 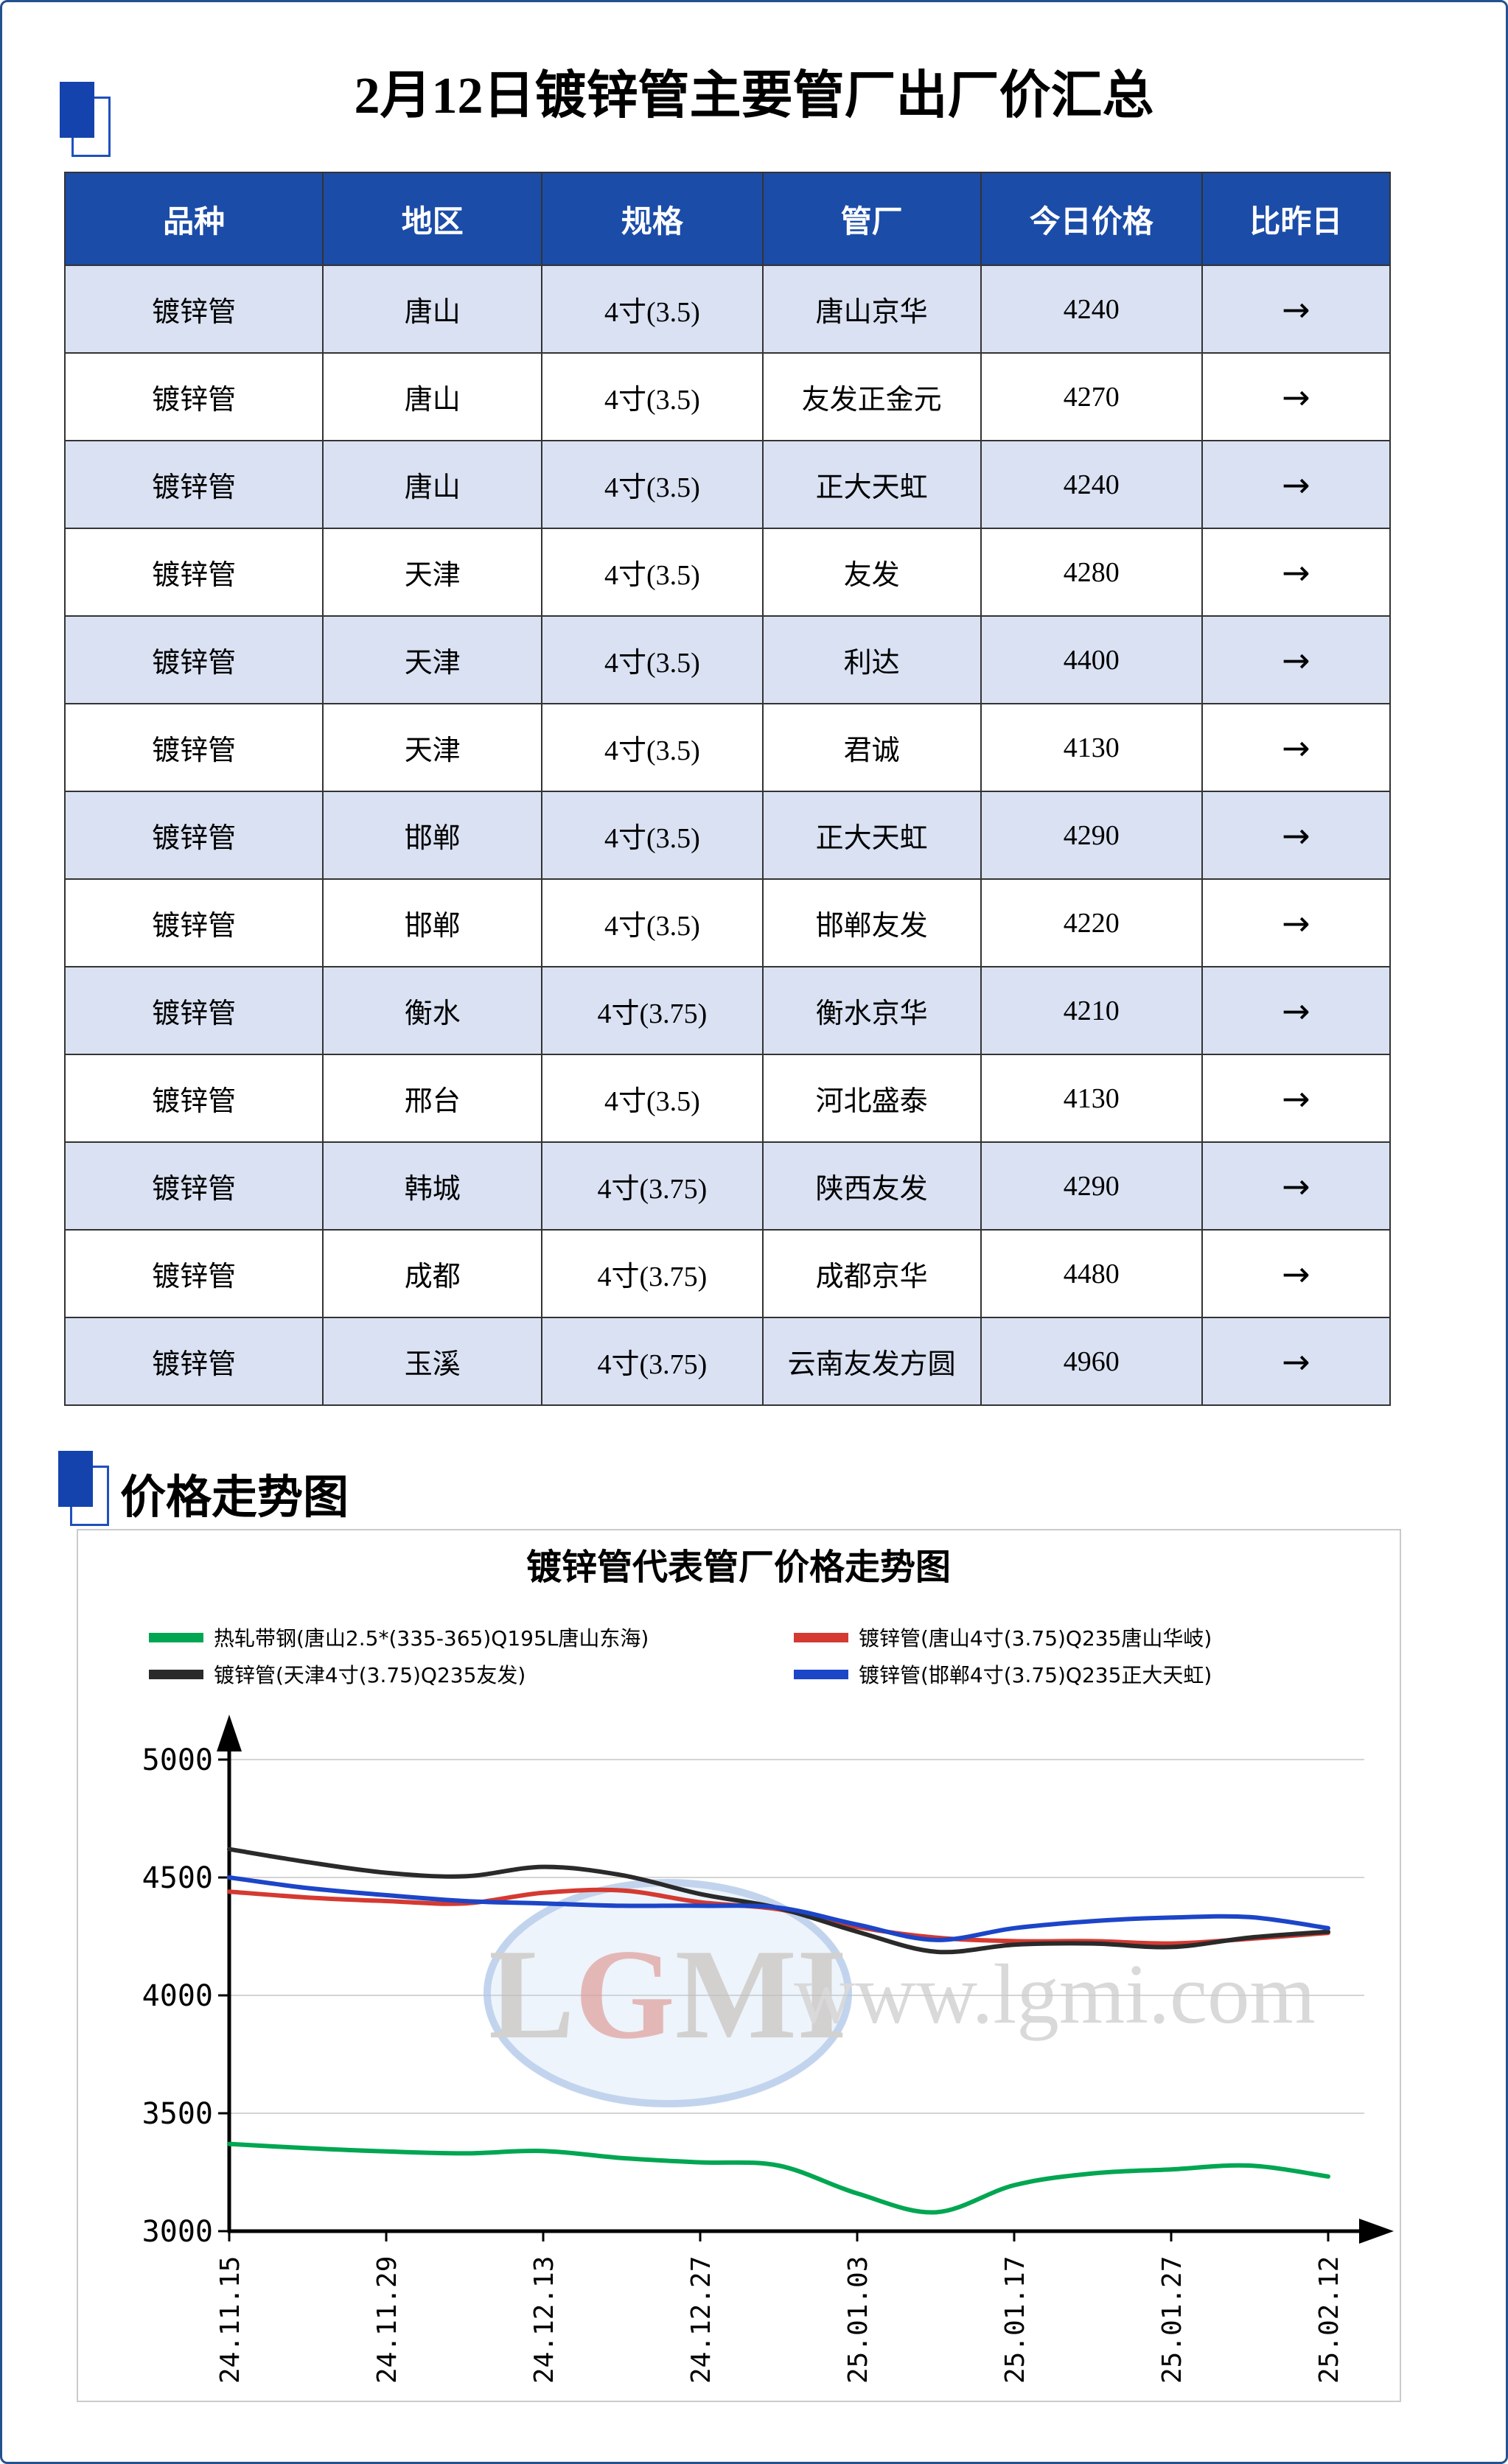 What do you see at coordinates (1092, 922) in the screenshot?
I see `table-cell: 4220` at bounding box center [1092, 922].